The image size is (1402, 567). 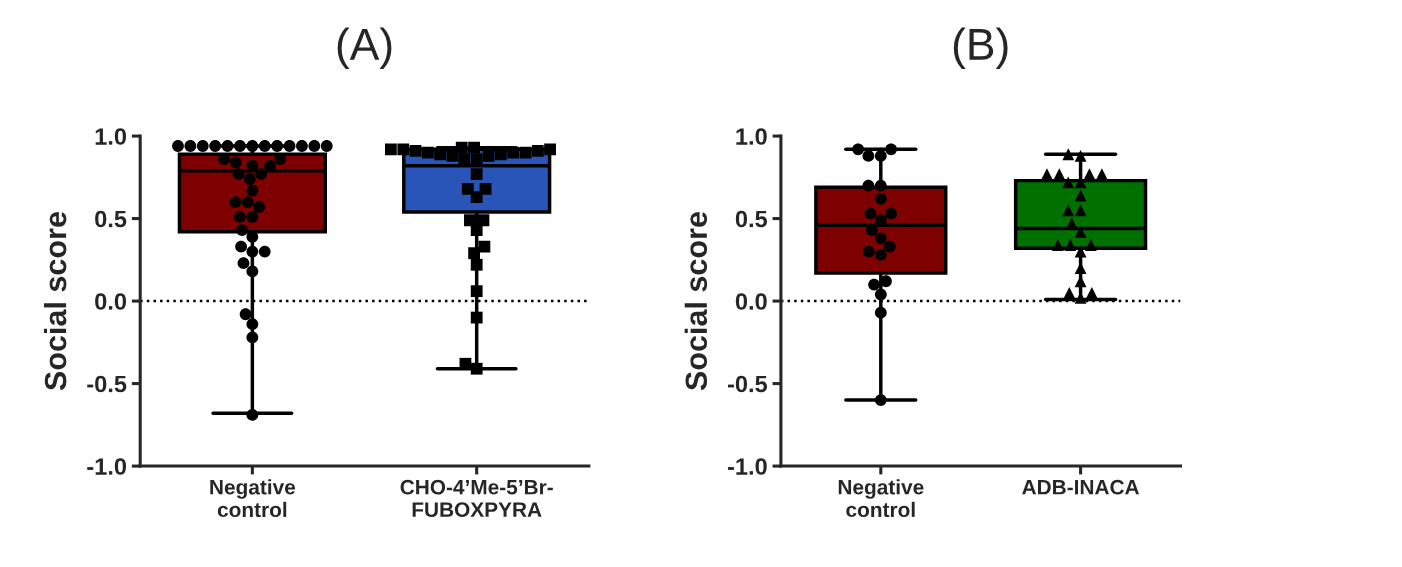 What do you see at coordinates (1081, 487) in the screenshot?
I see `x-tick-label: ADB-INACA` at bounding box center [1081, 487].